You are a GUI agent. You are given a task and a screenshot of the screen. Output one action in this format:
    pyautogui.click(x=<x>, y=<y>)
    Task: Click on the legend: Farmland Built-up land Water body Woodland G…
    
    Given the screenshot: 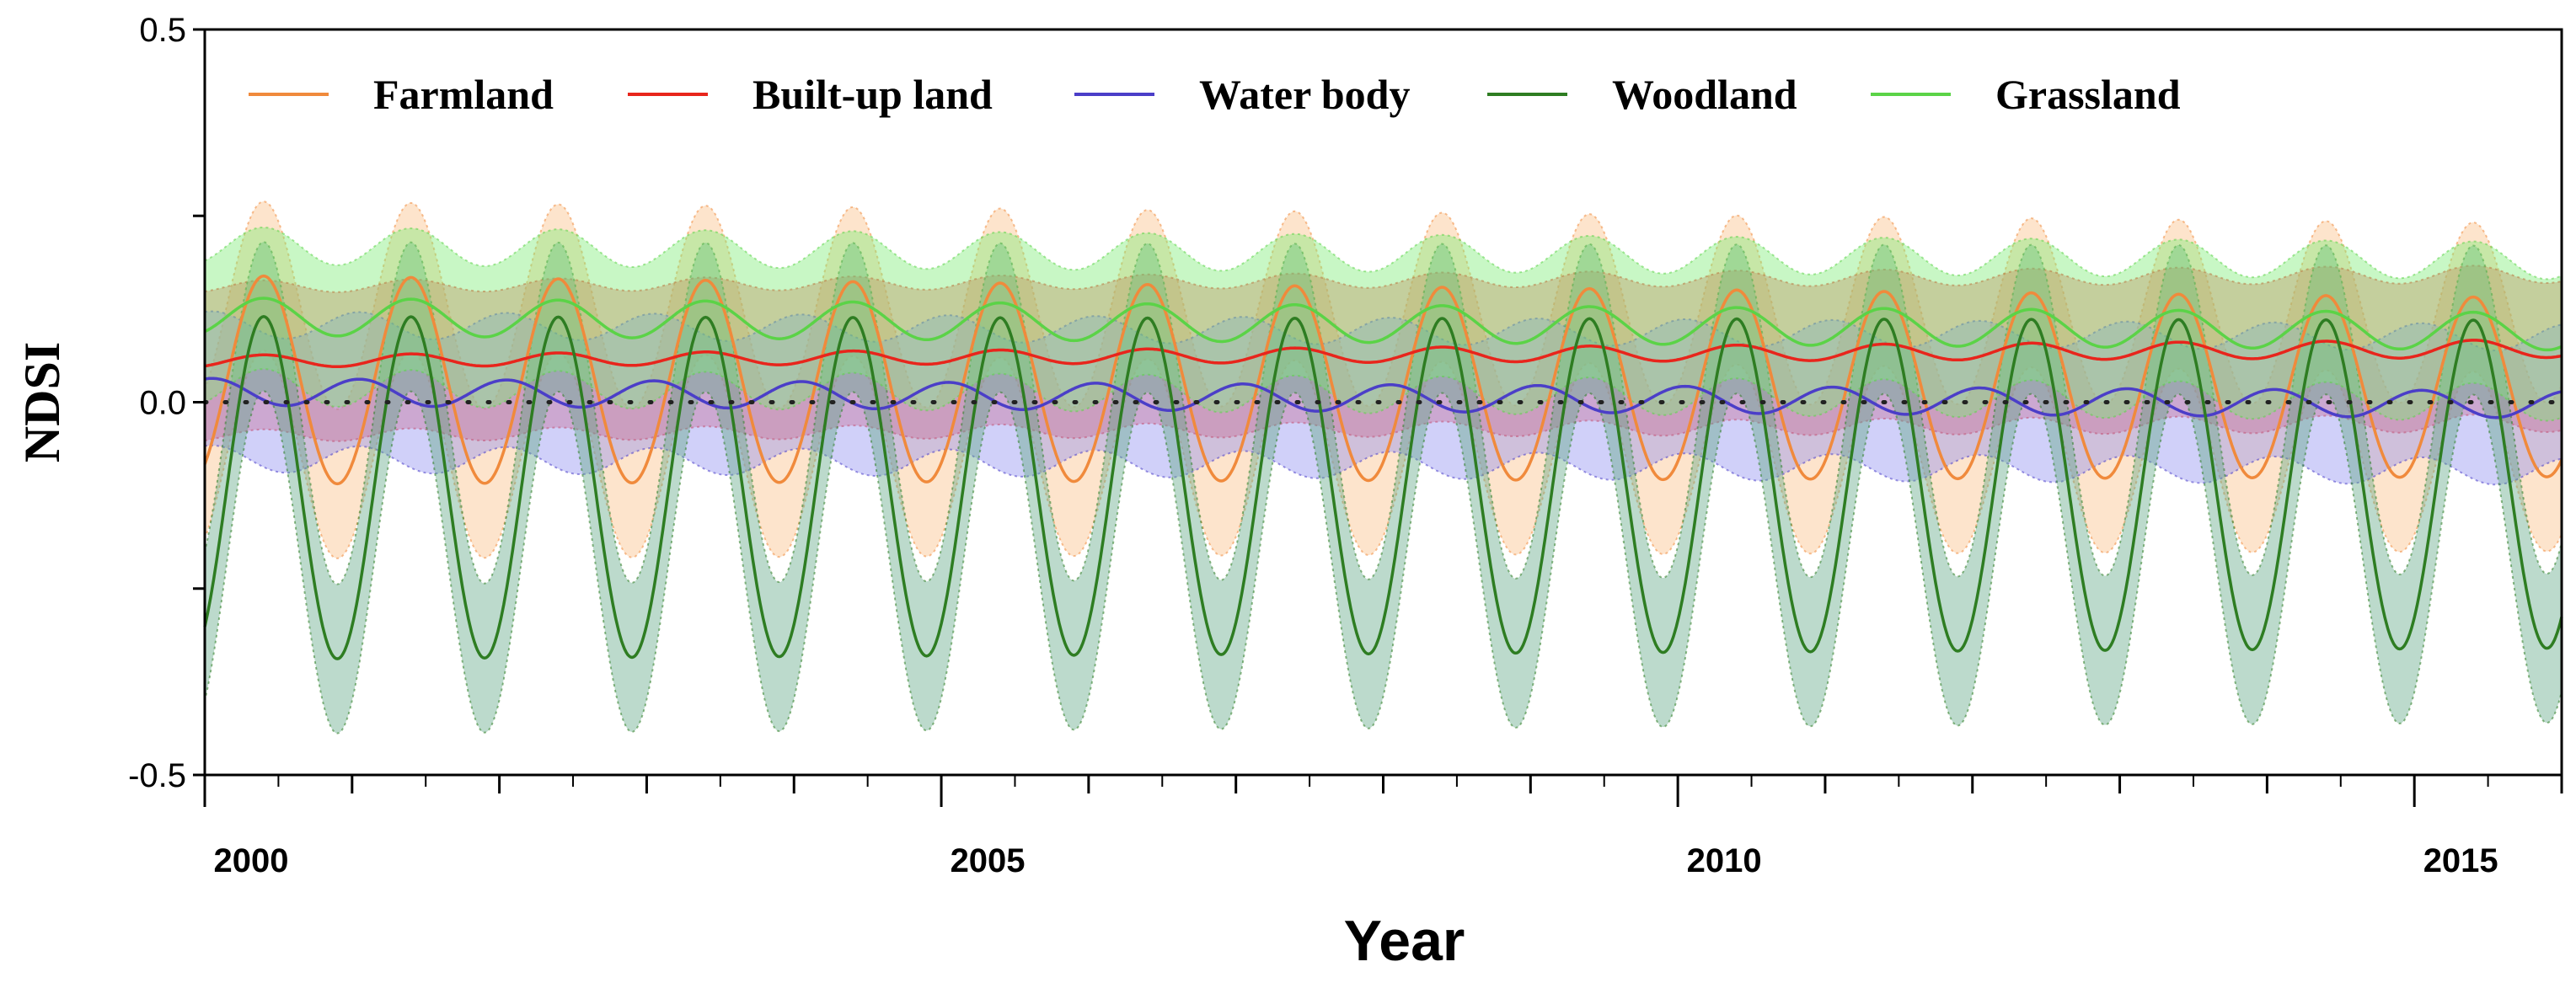 What is the action you would take?
    pyautogui.click(x=1215, y=94)
    